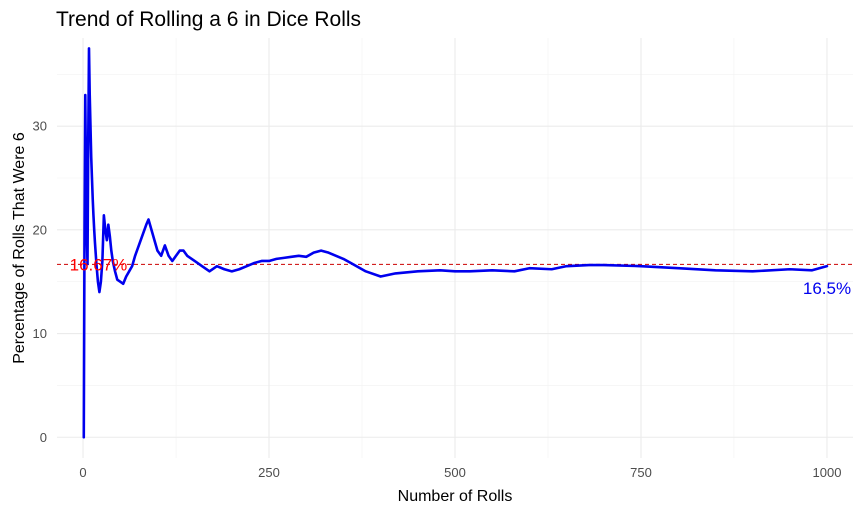 Image resolution: width=862 pixels, height=516 pixels. What do you see at coordinates (209, 19) in the screenshot?
I see `chart-title: Trend of Rolling a 6 in Dice Rolls` at bounding box center [209, 19].